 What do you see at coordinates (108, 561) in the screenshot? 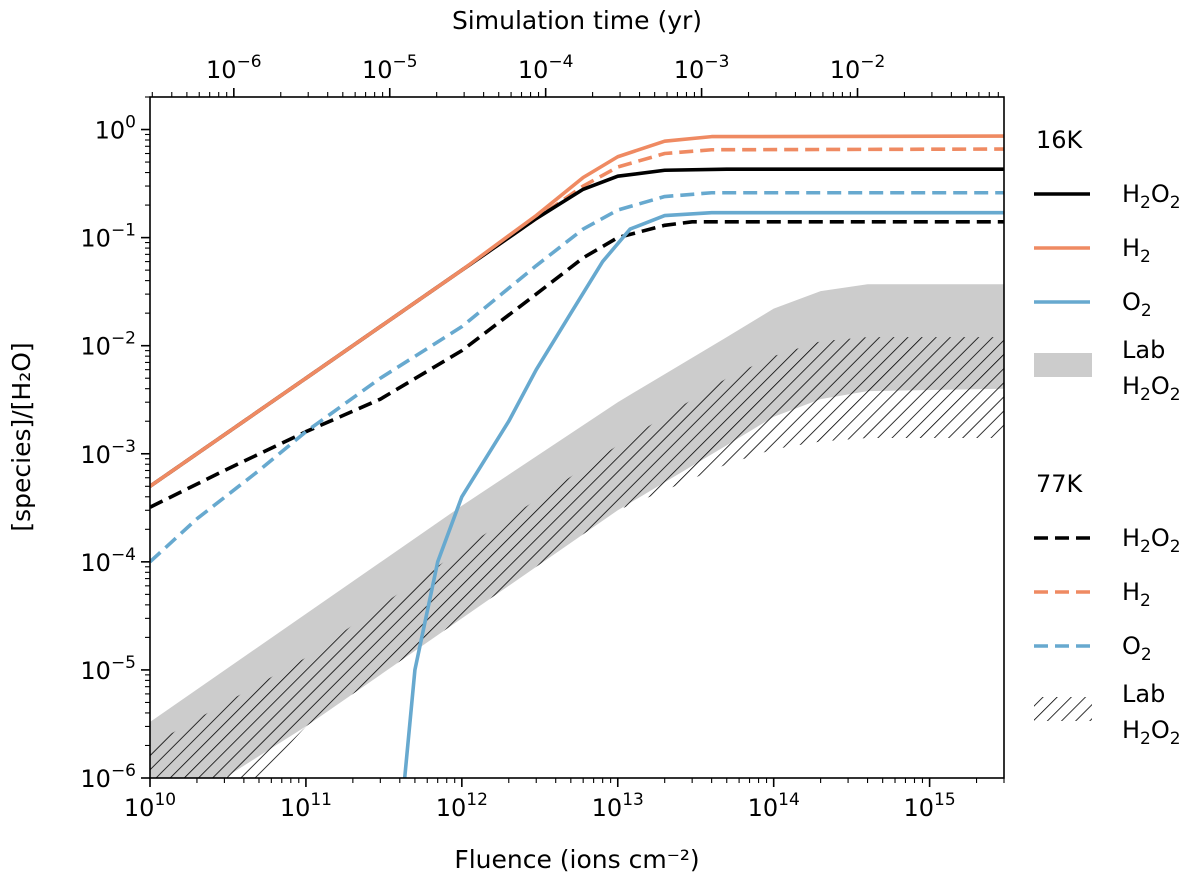
I see `y-tick-label: 10⁻⁴` at bounding box center [108, 561].